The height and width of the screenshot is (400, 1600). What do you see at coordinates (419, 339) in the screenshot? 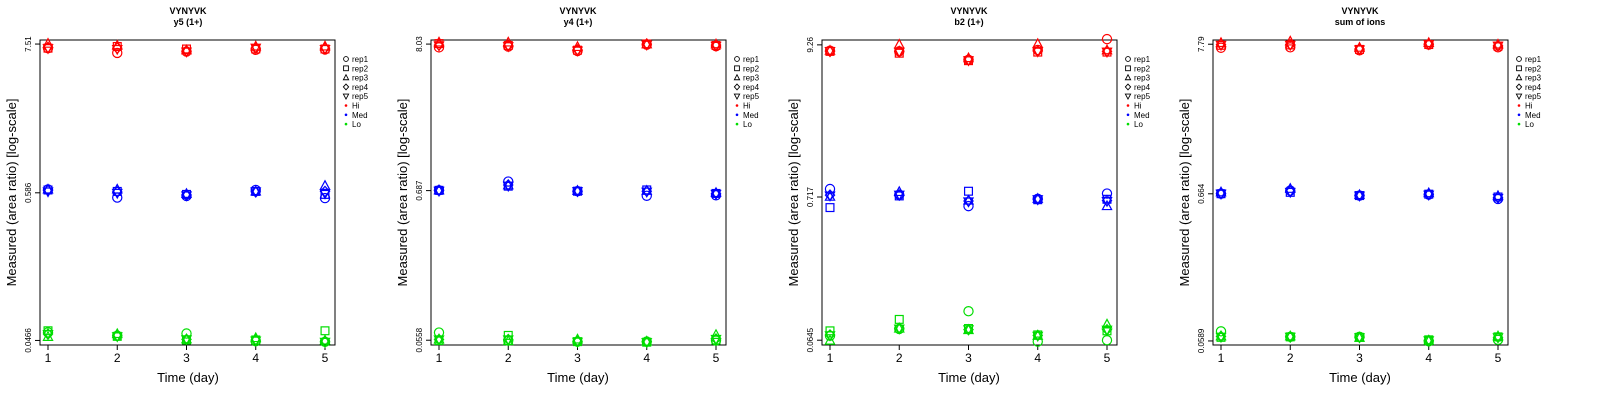
I see `y-tick-label: 0.0558` at bounding box center [419, 339].